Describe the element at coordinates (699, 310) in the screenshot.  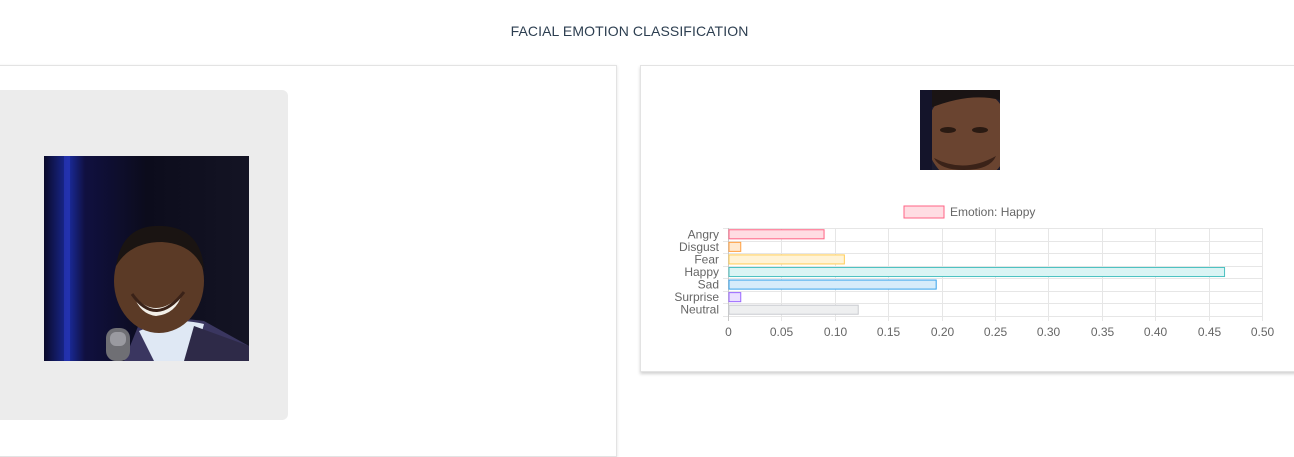
I see `y-tick-label-neutral: Neutral` at that location.